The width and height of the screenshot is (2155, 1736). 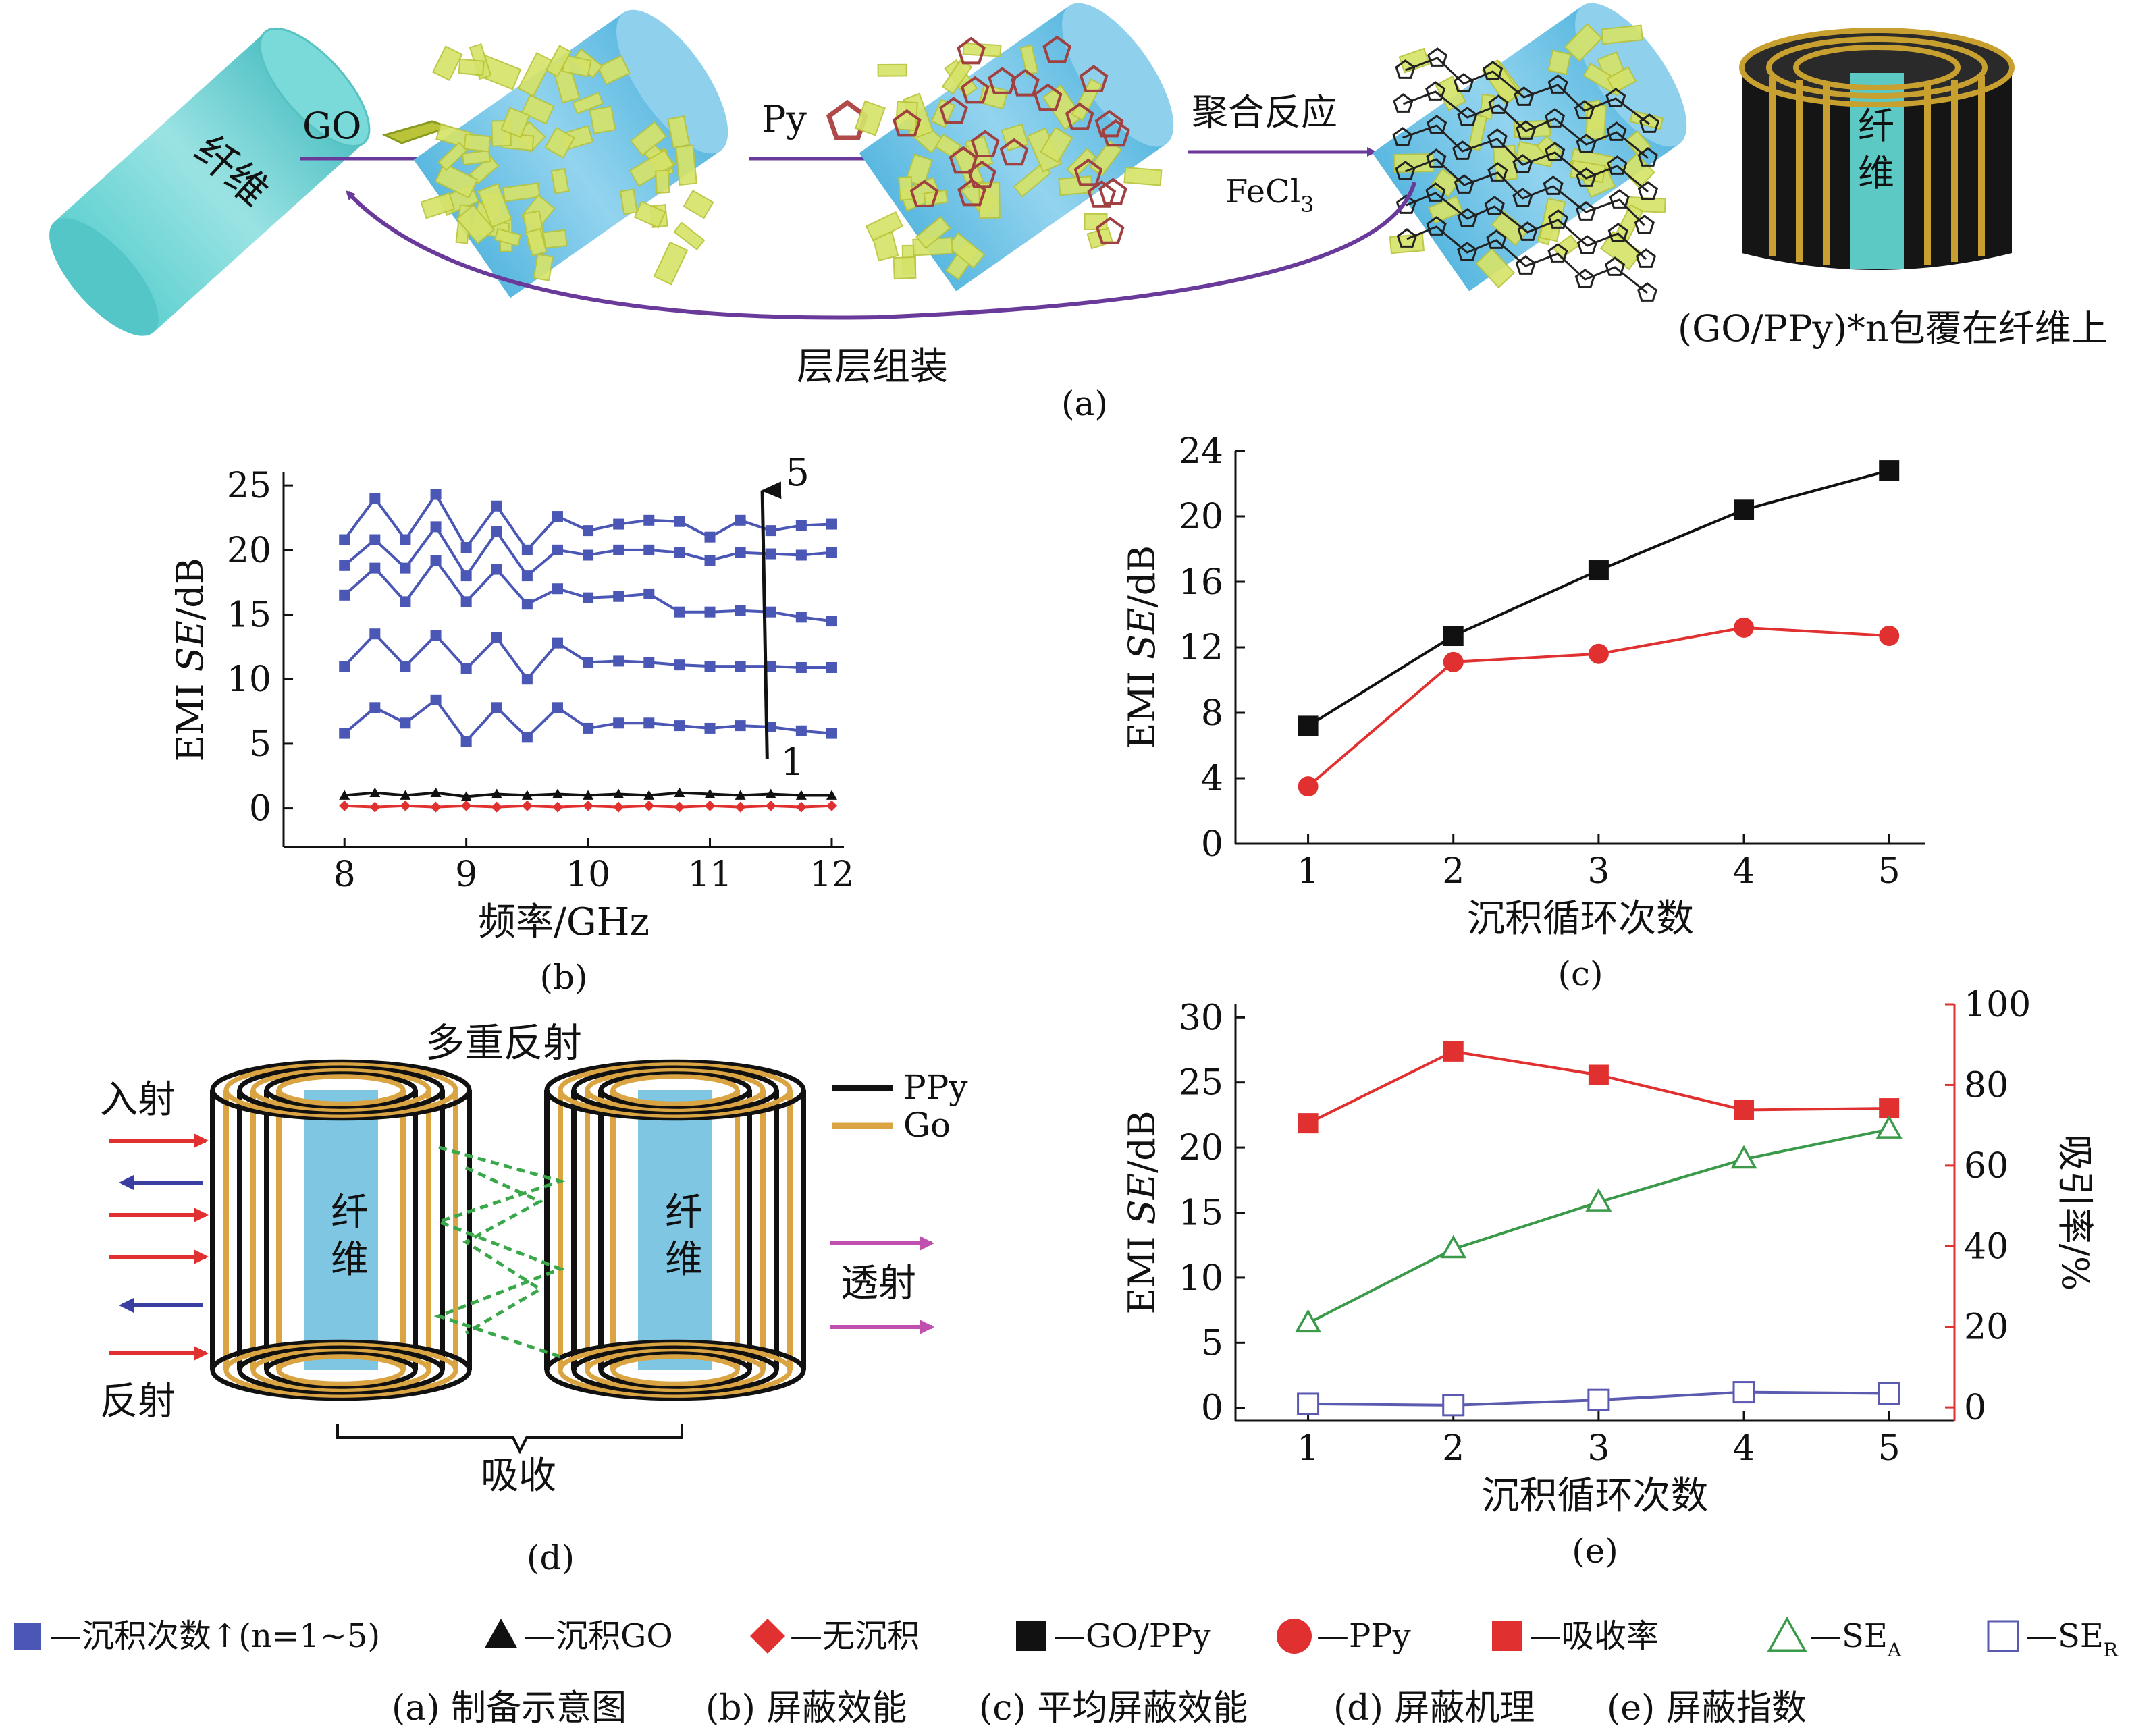 What do you see at coordinates (1201, 583) in the screenshot?
I see `y-tick-label: 16` at bounding box center [1201, 583].